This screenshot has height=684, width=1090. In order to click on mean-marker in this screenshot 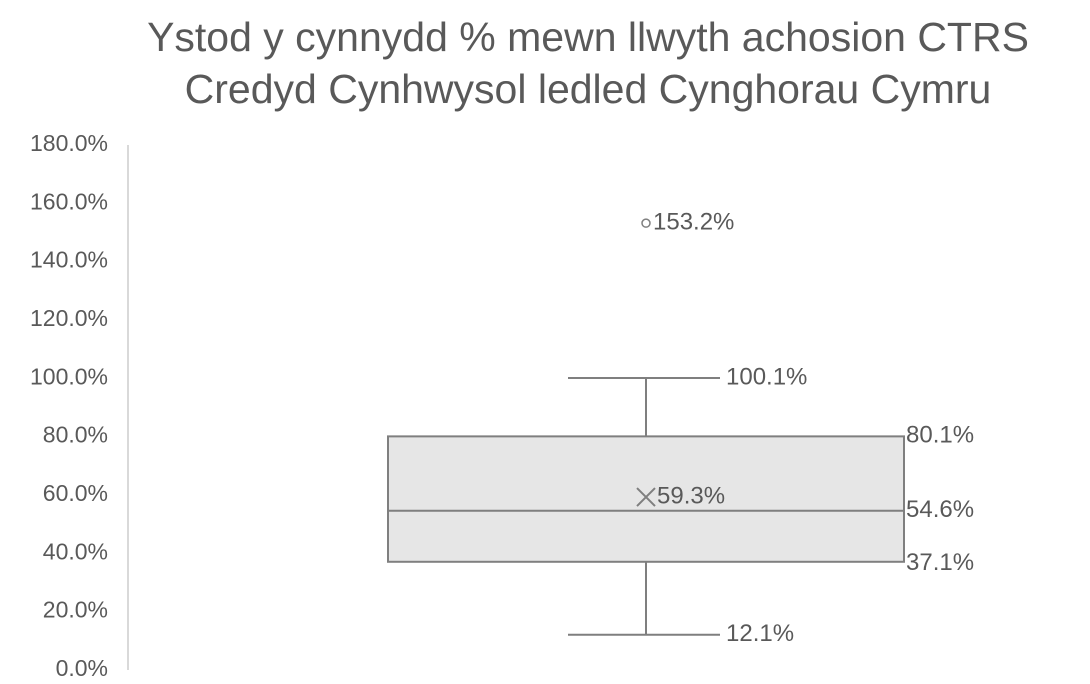, I will do `click(646, 497)`.